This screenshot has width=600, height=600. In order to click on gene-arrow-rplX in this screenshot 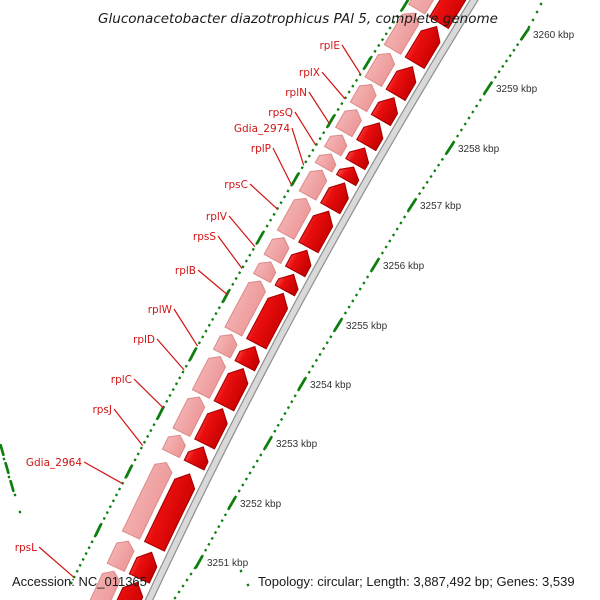, I will do `click(384, 112)`.